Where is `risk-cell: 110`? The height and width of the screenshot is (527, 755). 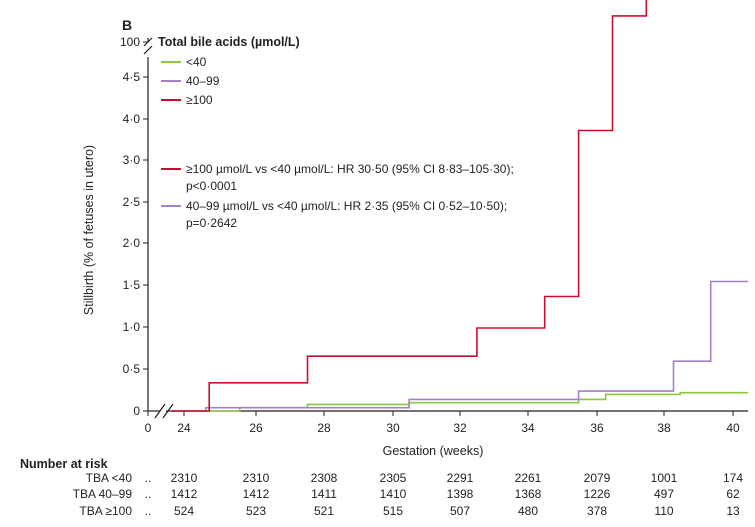 risk-cell: 110 is located at coordinates (663, 511).